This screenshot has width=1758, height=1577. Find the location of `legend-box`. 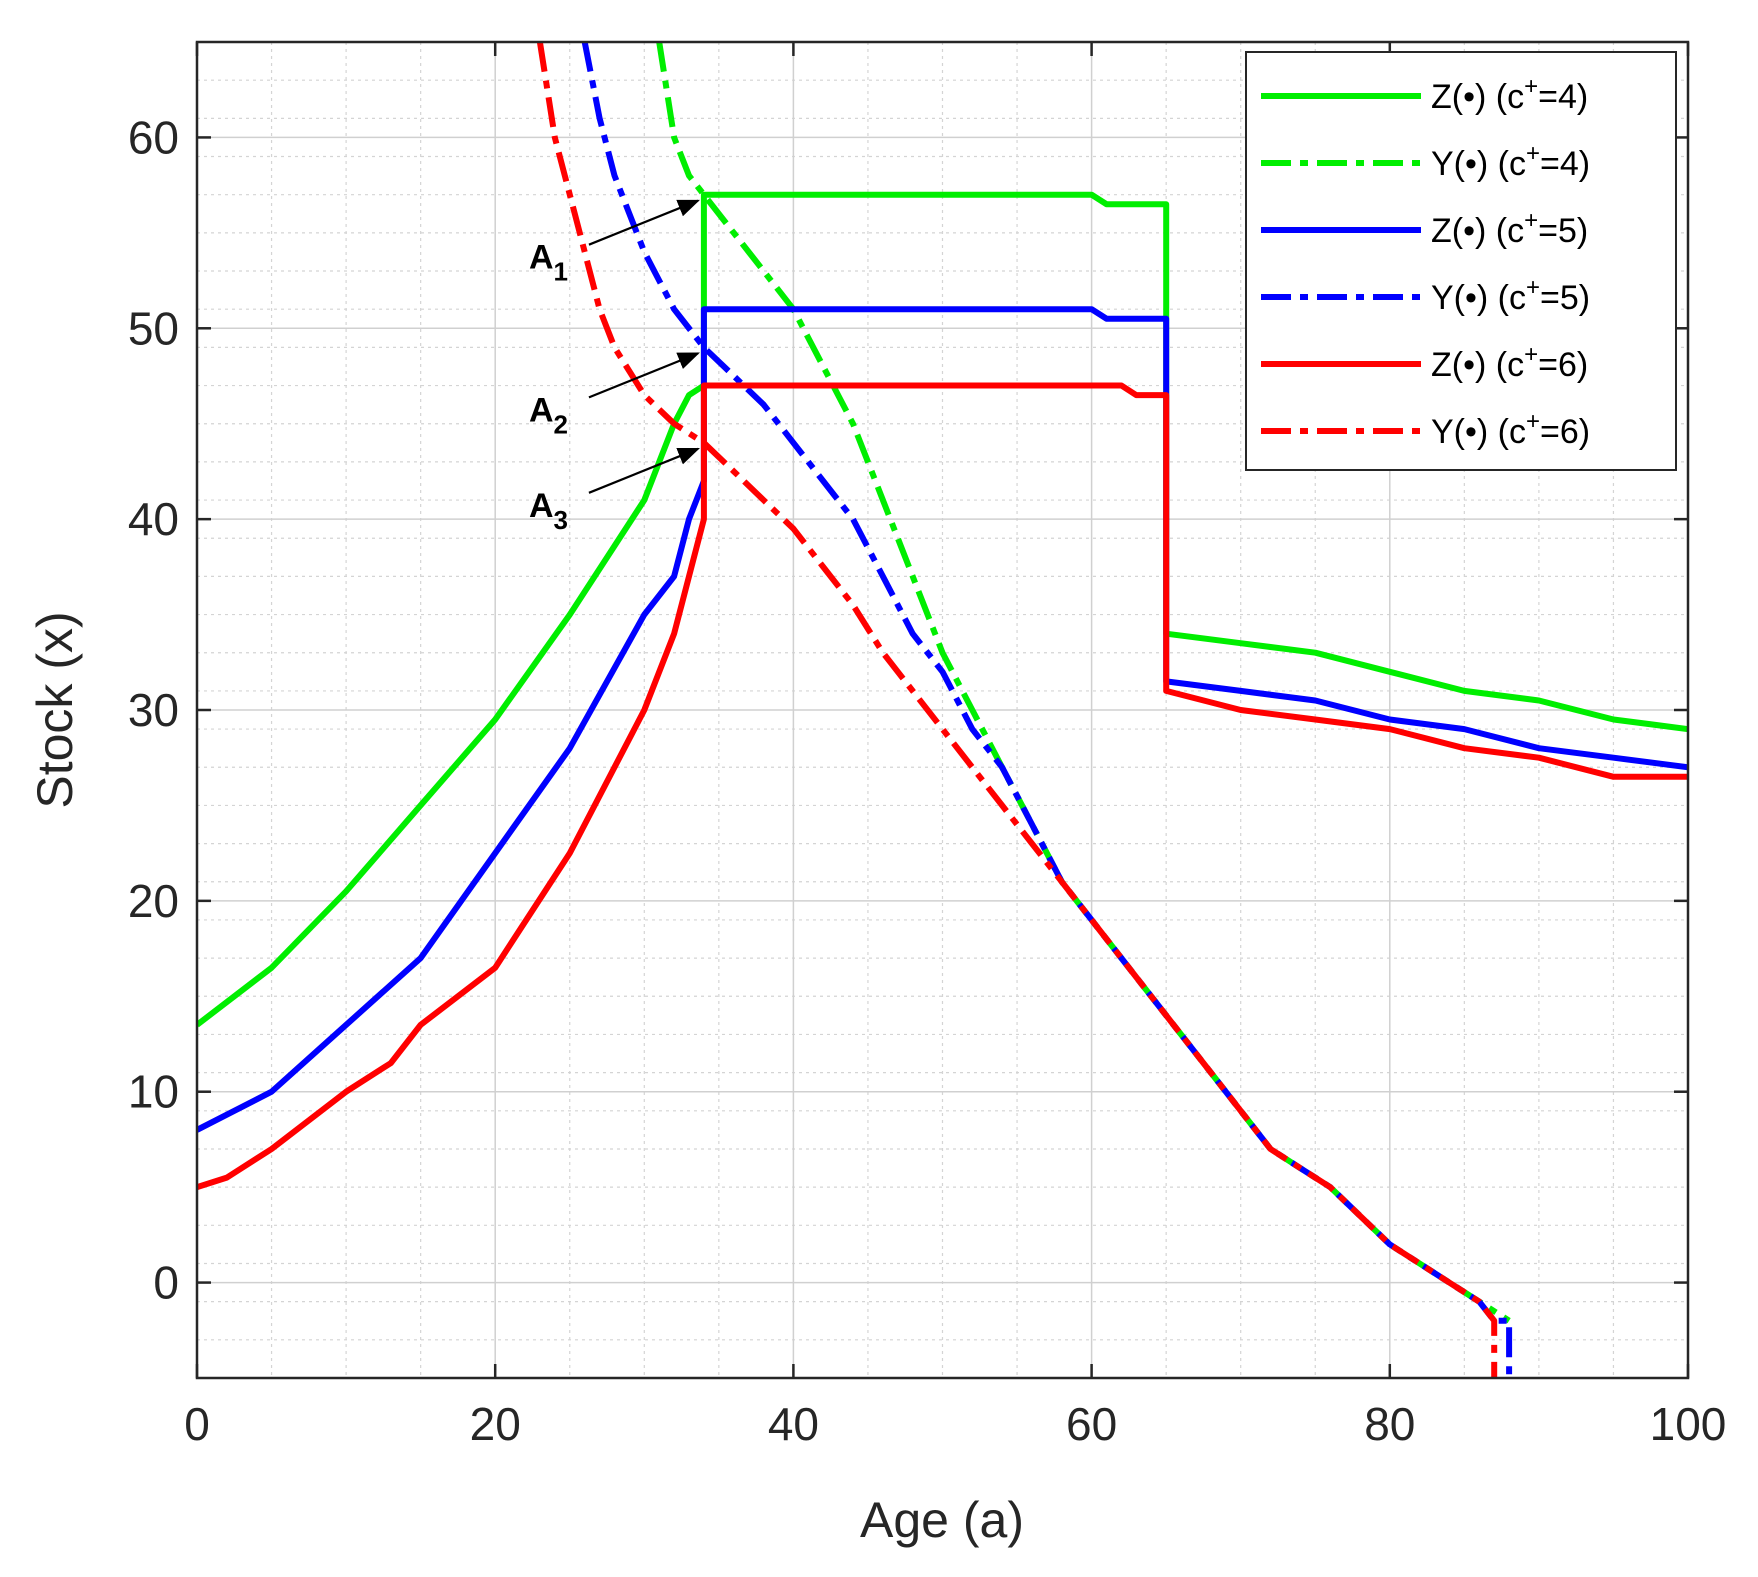

legend-box is located at coordinates (1461, 261).